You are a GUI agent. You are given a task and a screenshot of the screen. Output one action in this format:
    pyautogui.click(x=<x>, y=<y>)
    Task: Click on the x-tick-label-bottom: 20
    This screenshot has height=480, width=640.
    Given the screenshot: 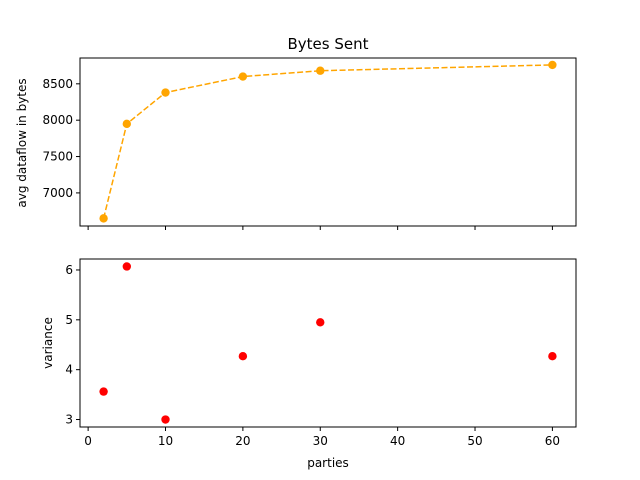 What is the action you would take?
    pyautogui.click(x=242, y=441)
    